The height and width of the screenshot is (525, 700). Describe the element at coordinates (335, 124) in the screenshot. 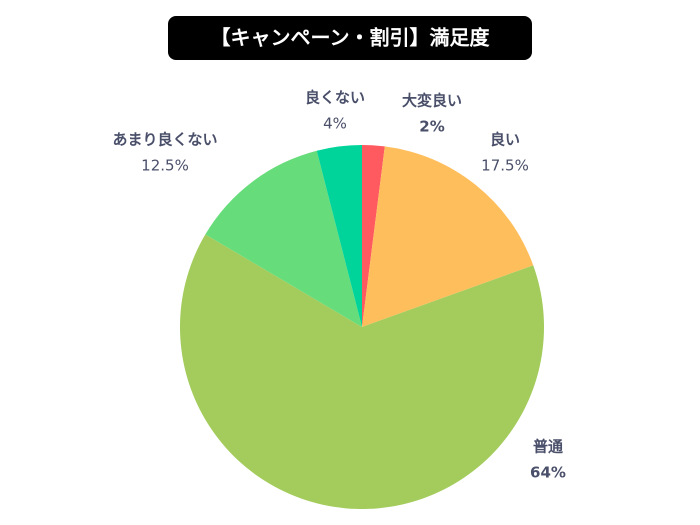

I see `slice-value: 4%` at that location.